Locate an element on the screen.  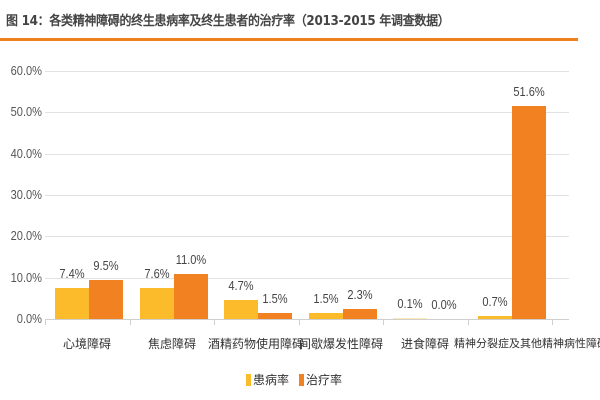
data-label: 7.6% is located at coordinates (157, 273).